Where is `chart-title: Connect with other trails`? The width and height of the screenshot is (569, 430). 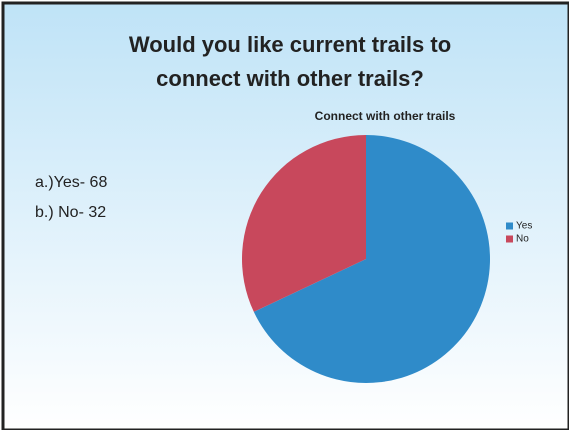 chart-title: Connect with other trails is located at coordinates (385, 116).